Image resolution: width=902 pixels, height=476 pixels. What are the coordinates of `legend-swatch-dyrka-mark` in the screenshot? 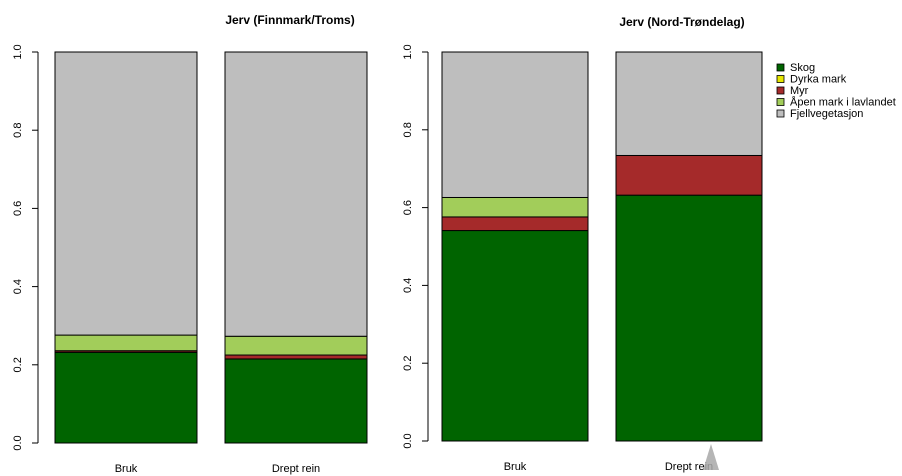 It's located at (780, 79).